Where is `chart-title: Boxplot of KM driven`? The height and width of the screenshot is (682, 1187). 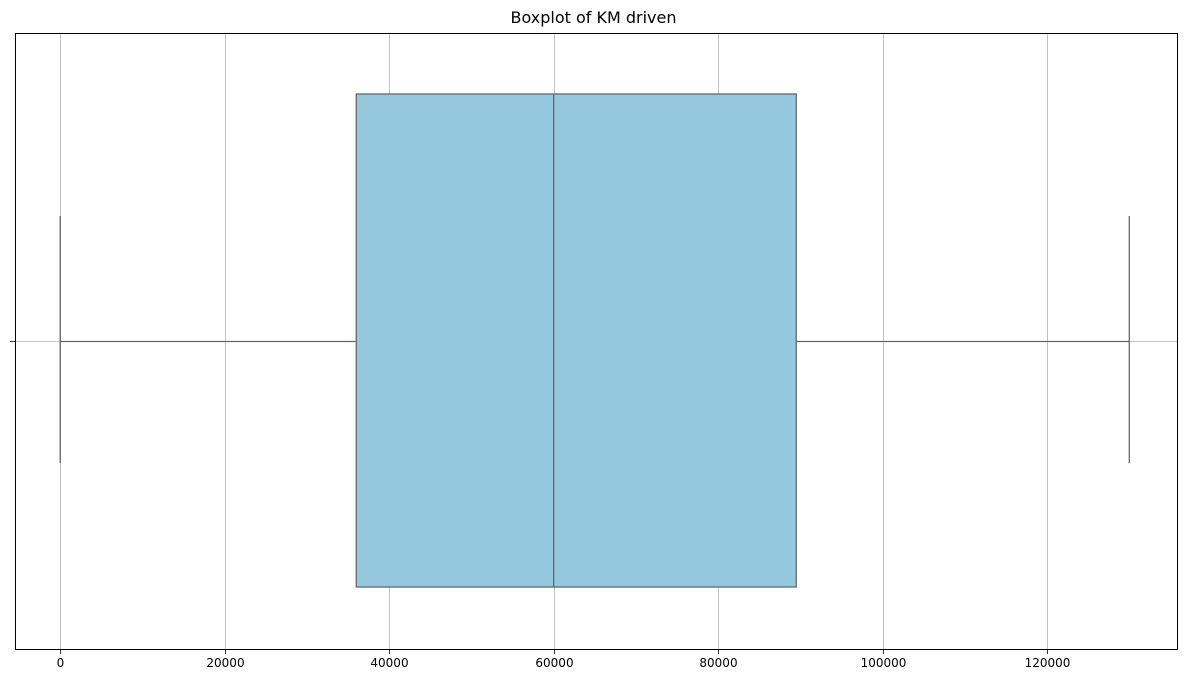 chart-title: Boxplot of KM driven is located at coordinates (593, 17).